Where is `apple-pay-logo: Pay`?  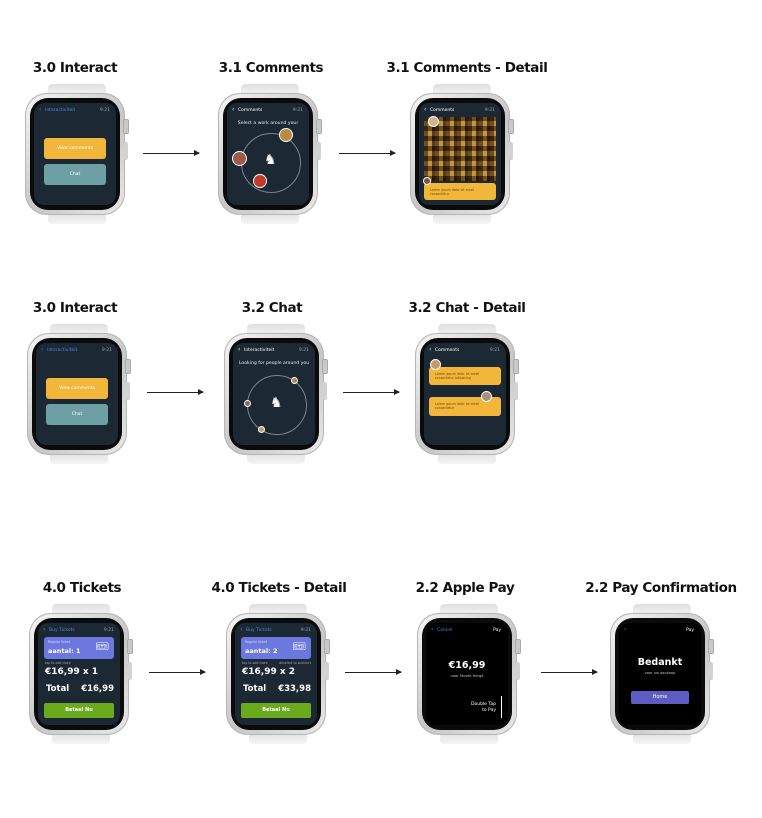 apple-pay-logo: Pay is located at coordinates (690, 630).